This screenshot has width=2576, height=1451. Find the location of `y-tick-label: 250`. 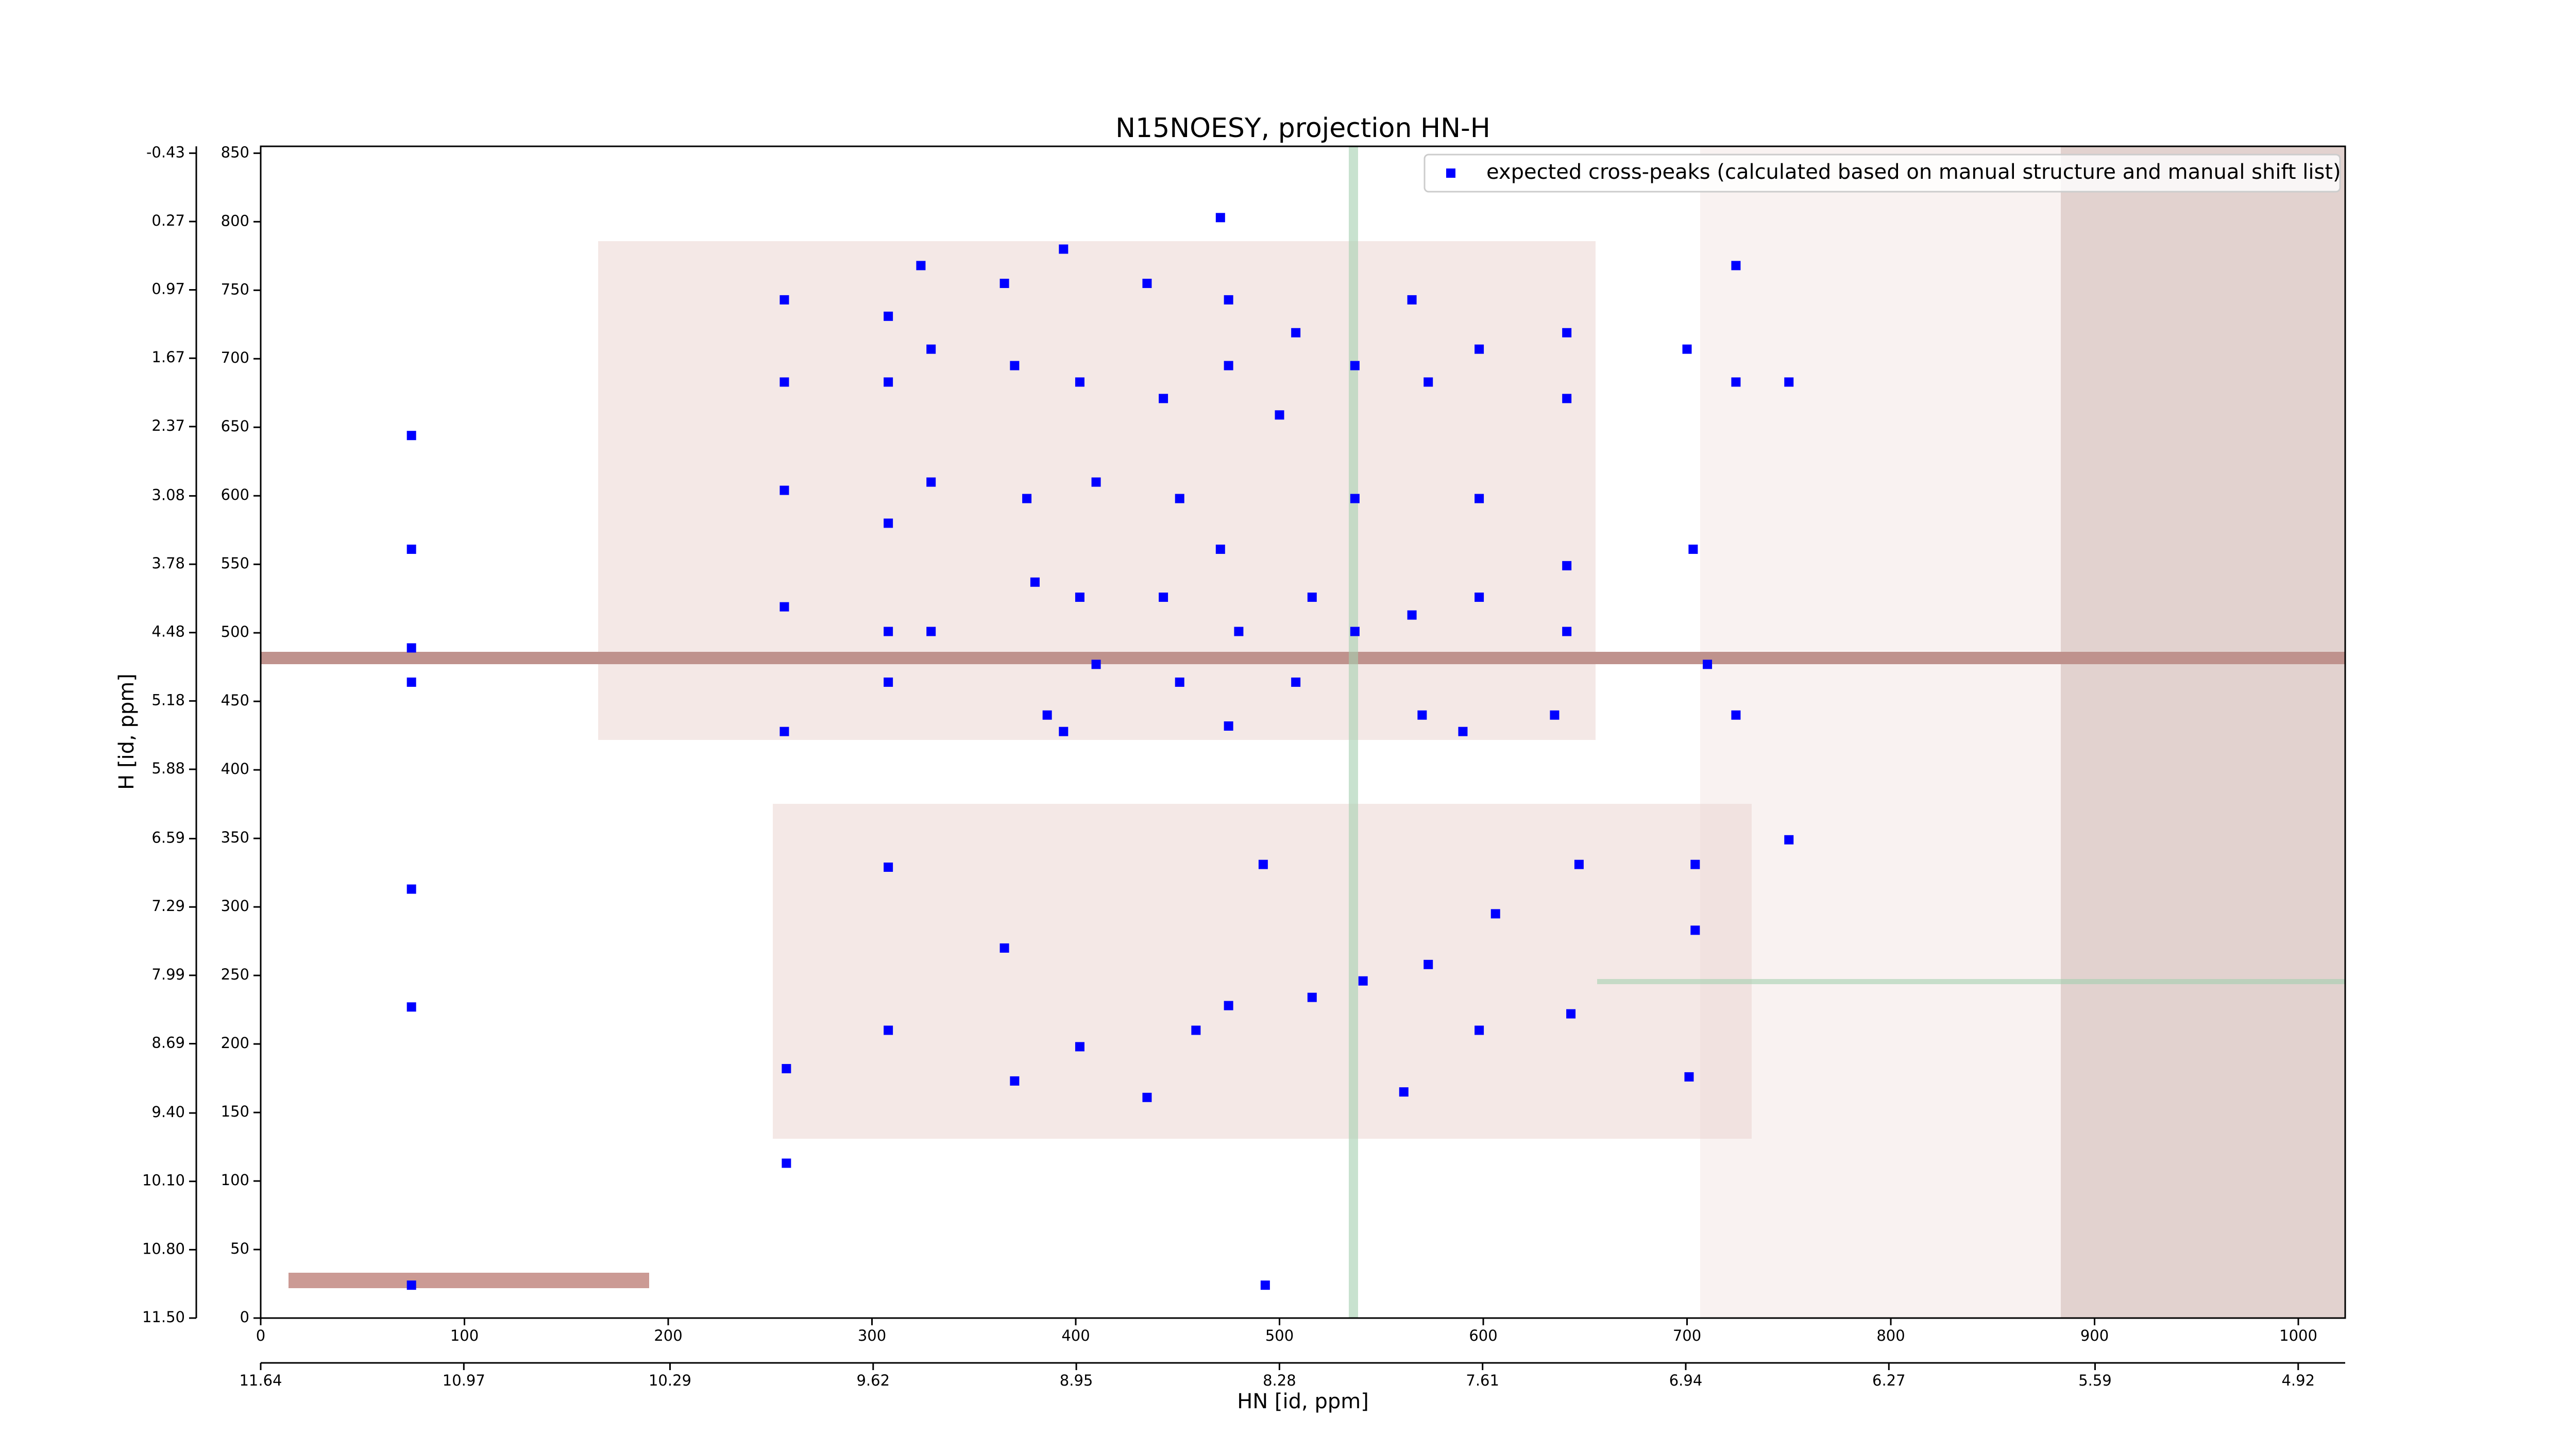

y-tick-label: 250 is located at coordinates (235, 974).